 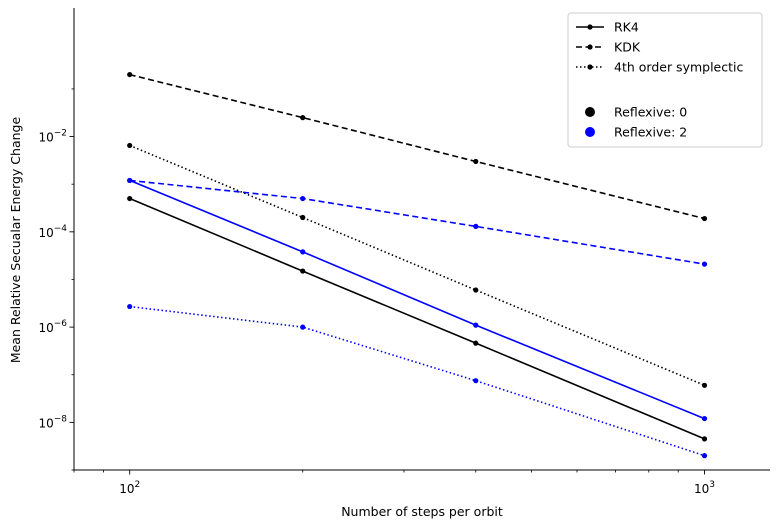 What do you see at coordinates (650, 132) in the screenshot?
I see `legend-reflexive-label-1: Reflexive: 2` at bounding box center [650, 132].